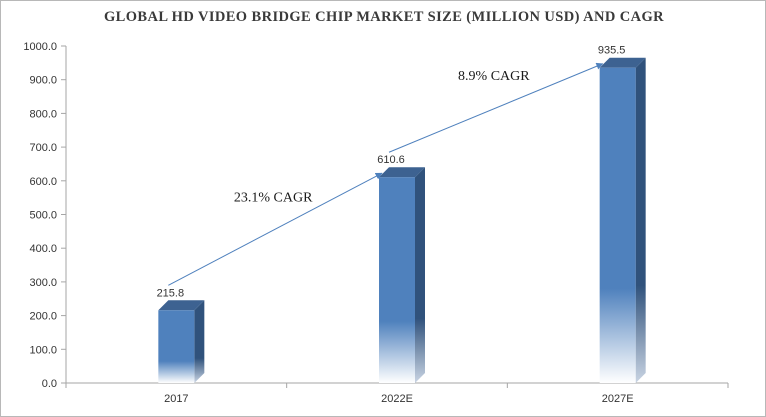 The height and width of the screenshot is (417, 766). I want to click on y-tick-label: 100.0, so click(43, 350).